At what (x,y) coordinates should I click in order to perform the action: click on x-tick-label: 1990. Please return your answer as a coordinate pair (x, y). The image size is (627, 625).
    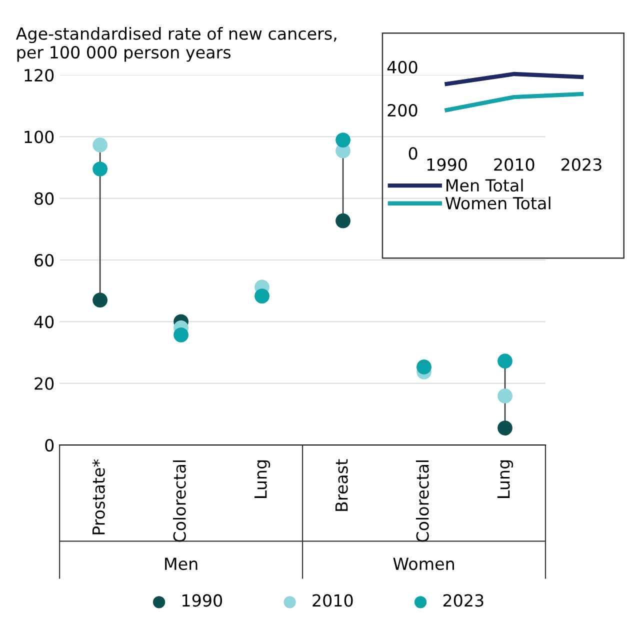
    Looking at the image, I should click on (447, 164).